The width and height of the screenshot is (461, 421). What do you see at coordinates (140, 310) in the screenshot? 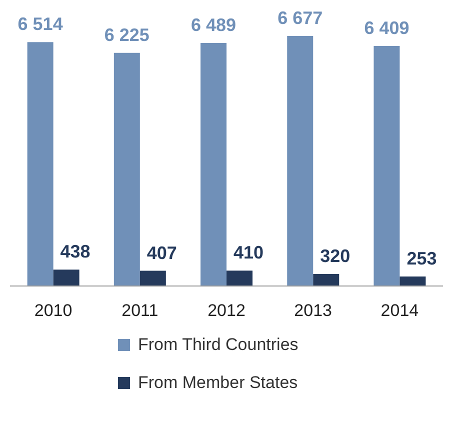
I see `x-tick-label: 2011` at bounding box center [140, 310].